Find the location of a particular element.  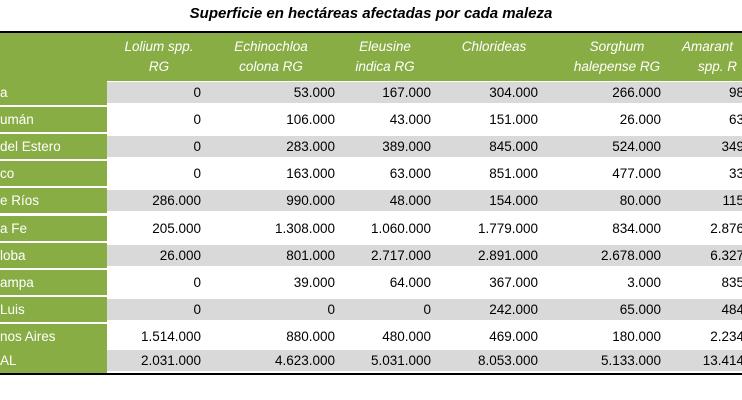

table-cell: 13.414 is located at coordinates (722, 360).